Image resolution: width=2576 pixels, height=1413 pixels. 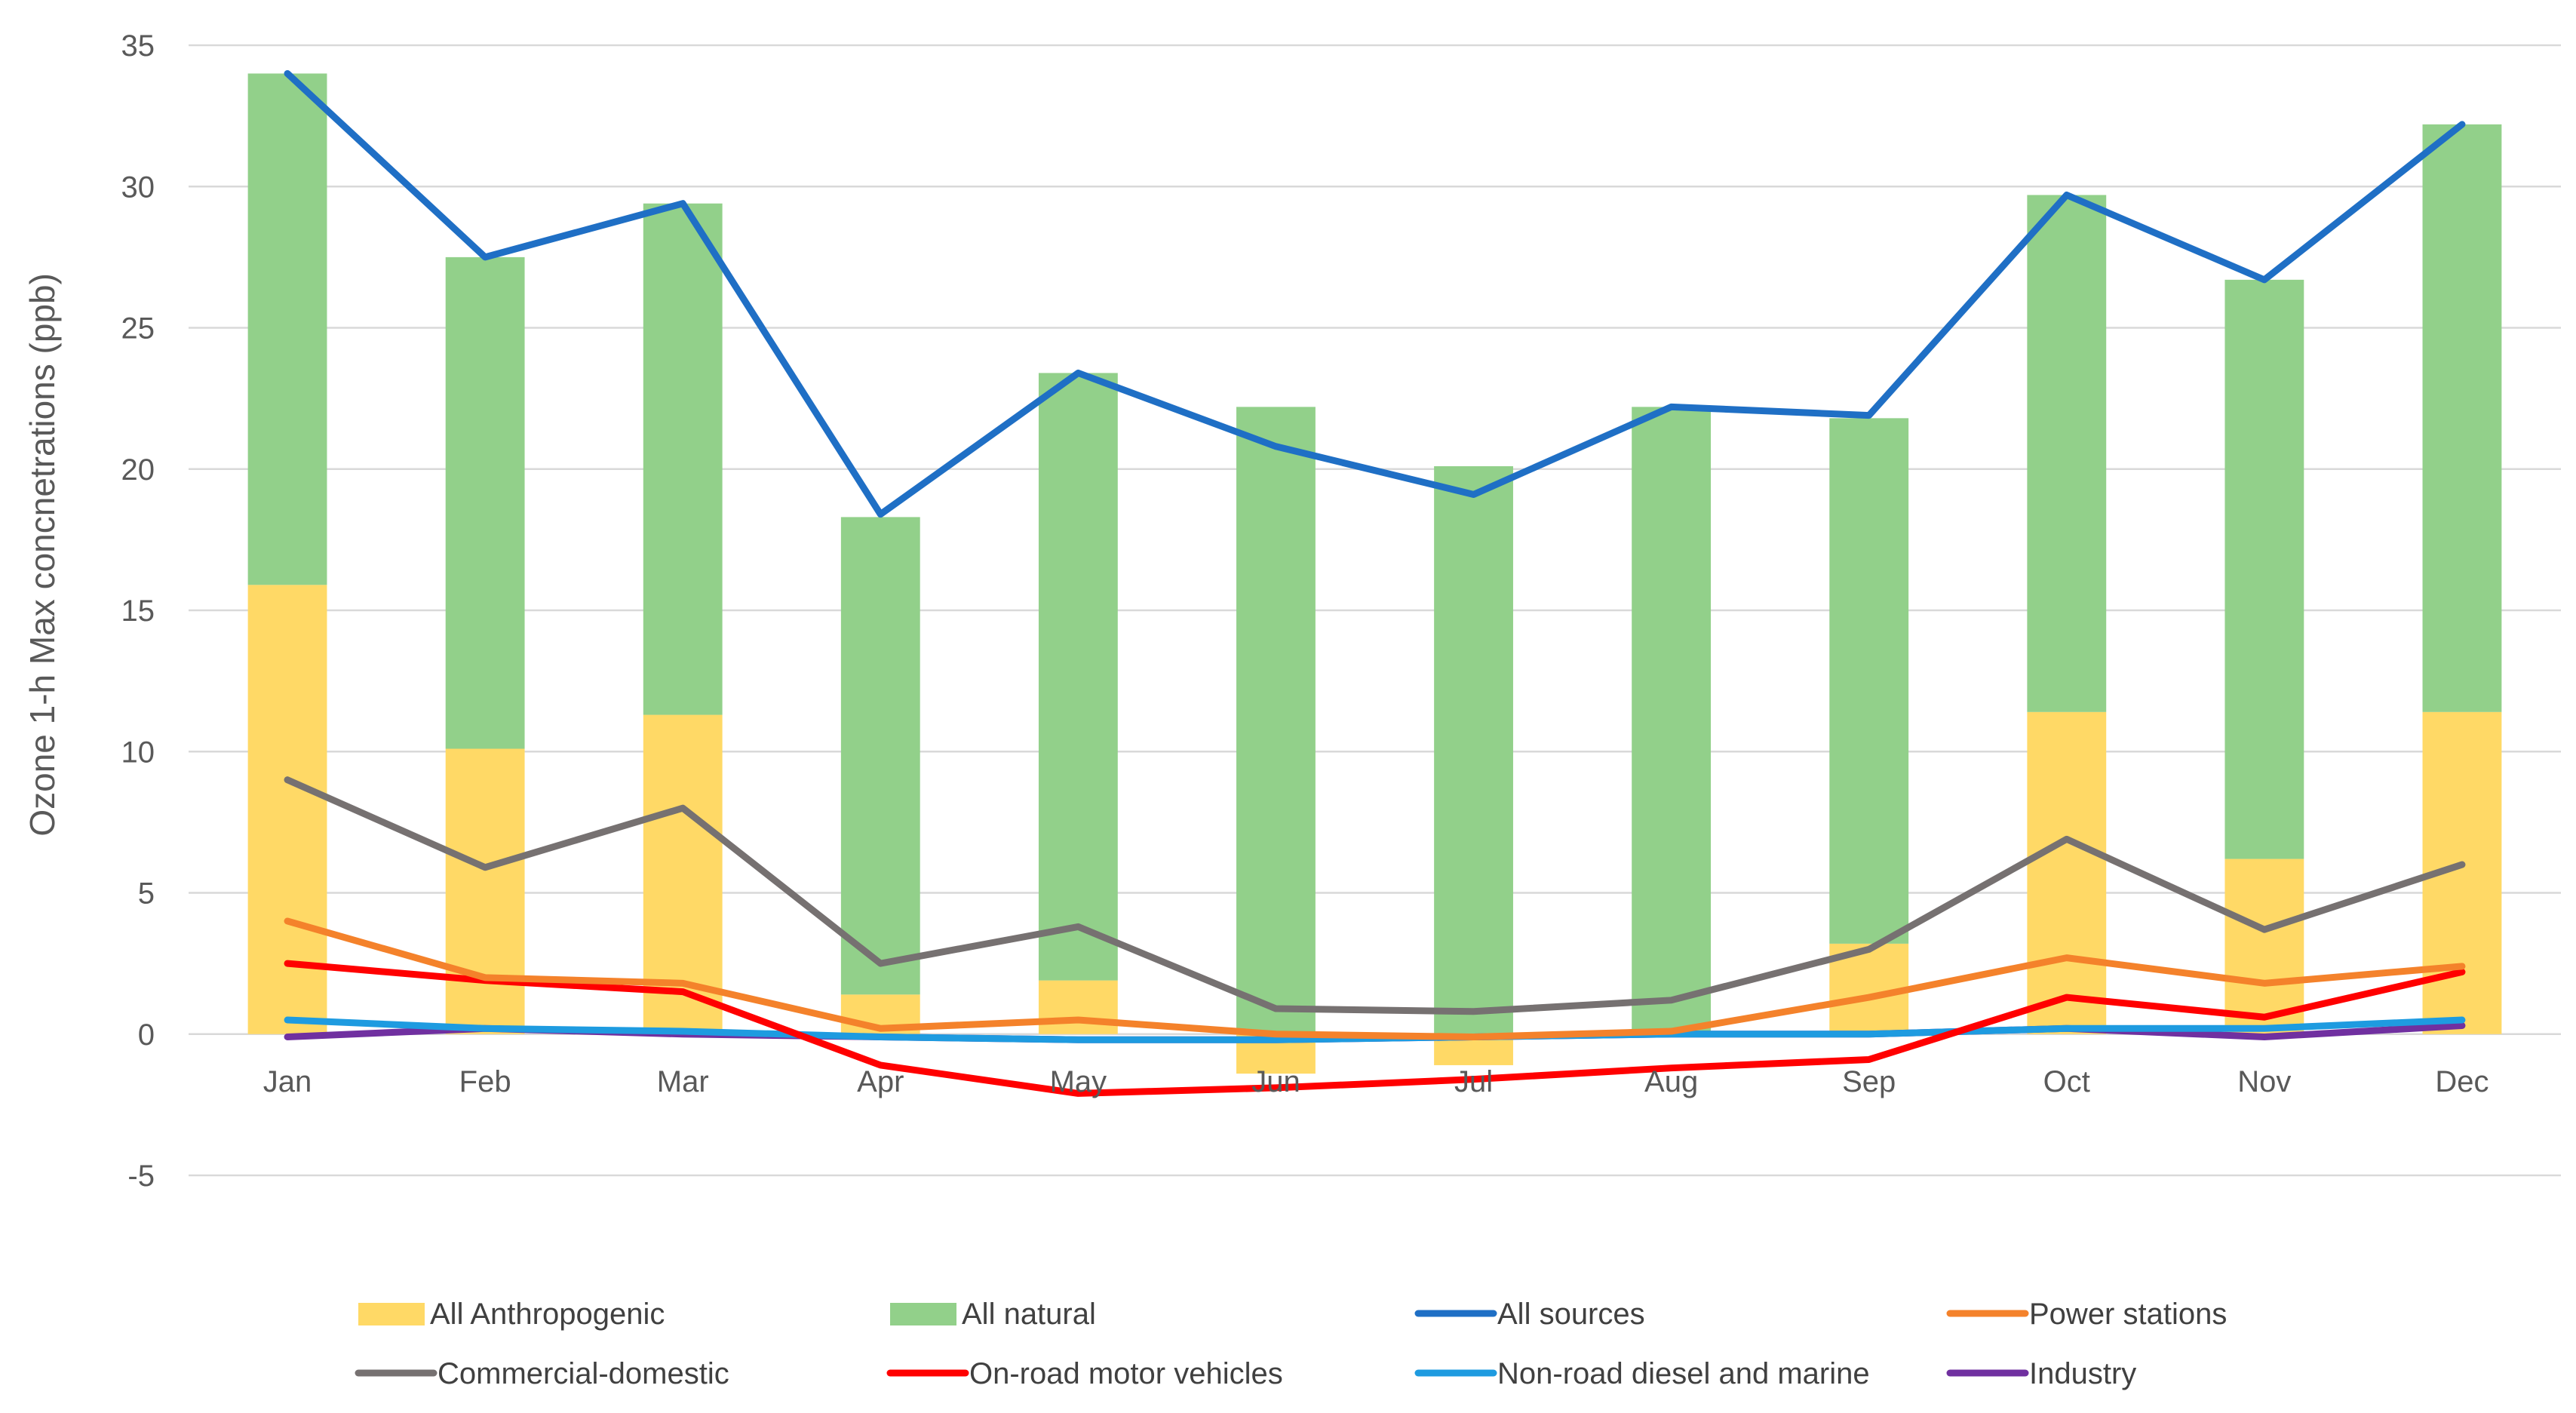 I want to click on legend-label: On-road motor vehicles, so click(x=1126, y=1373).